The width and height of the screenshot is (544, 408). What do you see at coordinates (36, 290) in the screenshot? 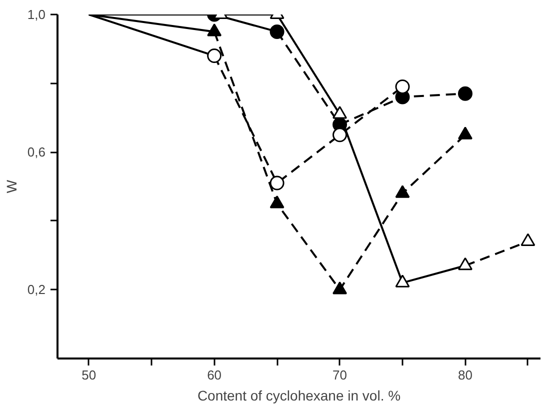
I see `y-tick-label: 0,2` at bounding box center [36, 290].